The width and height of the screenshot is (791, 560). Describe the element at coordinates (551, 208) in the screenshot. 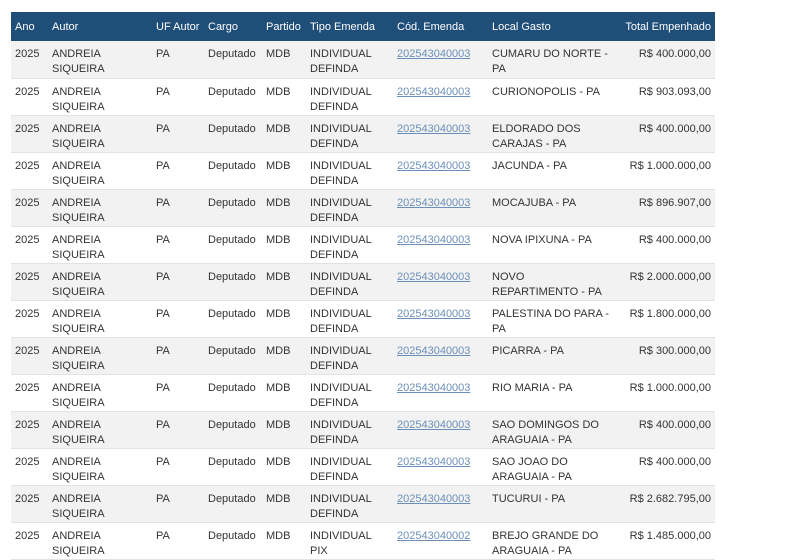

I see `cell: MOCAJUBA - PA` at that location.